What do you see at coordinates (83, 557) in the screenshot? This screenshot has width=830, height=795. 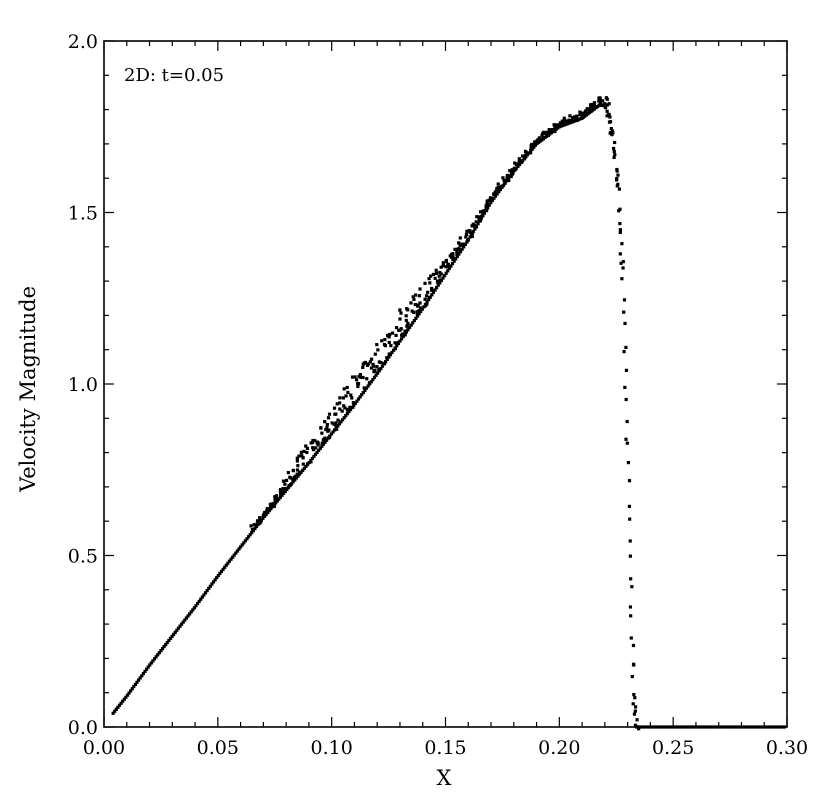 I see `y-tick-label: 0.5` at bounding box center [83, 557].